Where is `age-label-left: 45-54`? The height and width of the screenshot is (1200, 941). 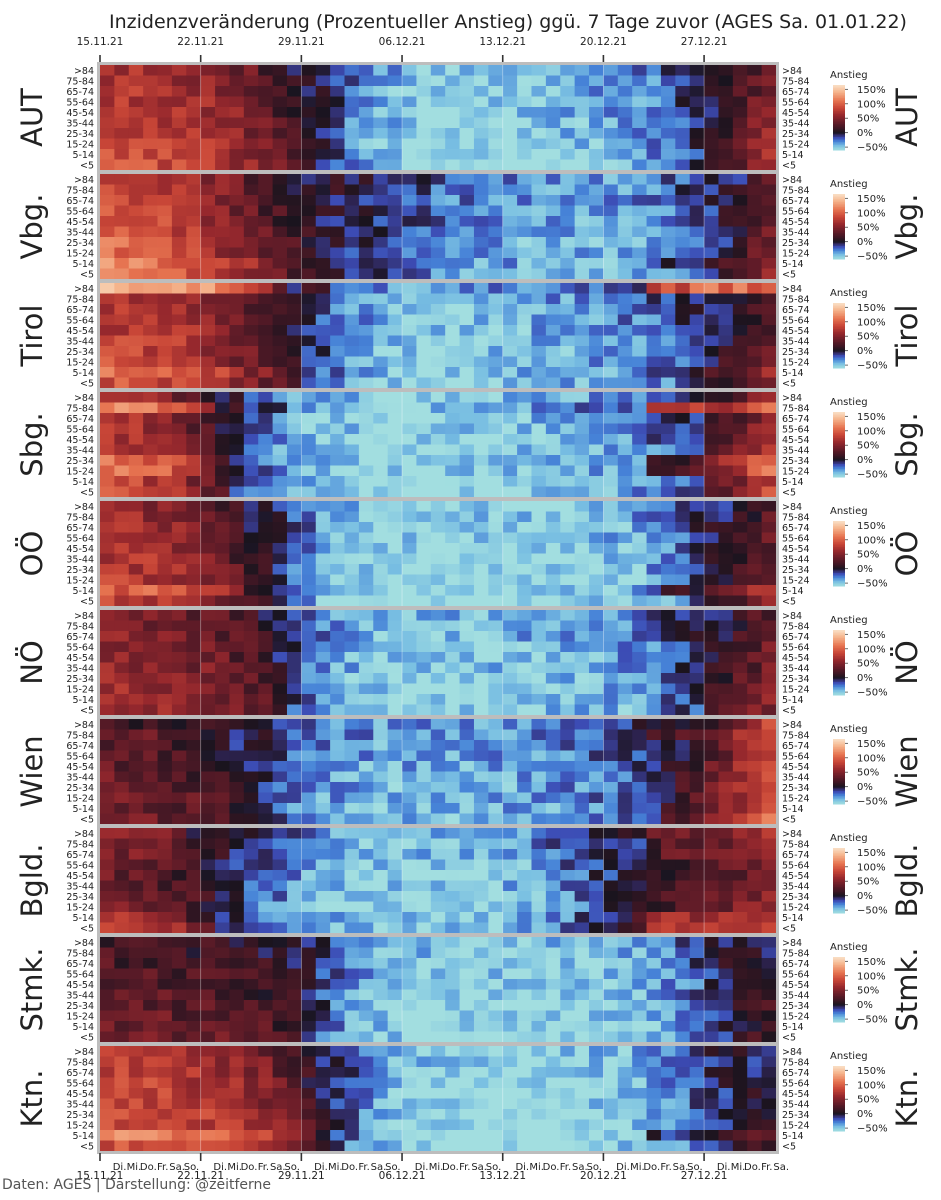 age-label-left: 45-54 is located at coordinates (80, 440).